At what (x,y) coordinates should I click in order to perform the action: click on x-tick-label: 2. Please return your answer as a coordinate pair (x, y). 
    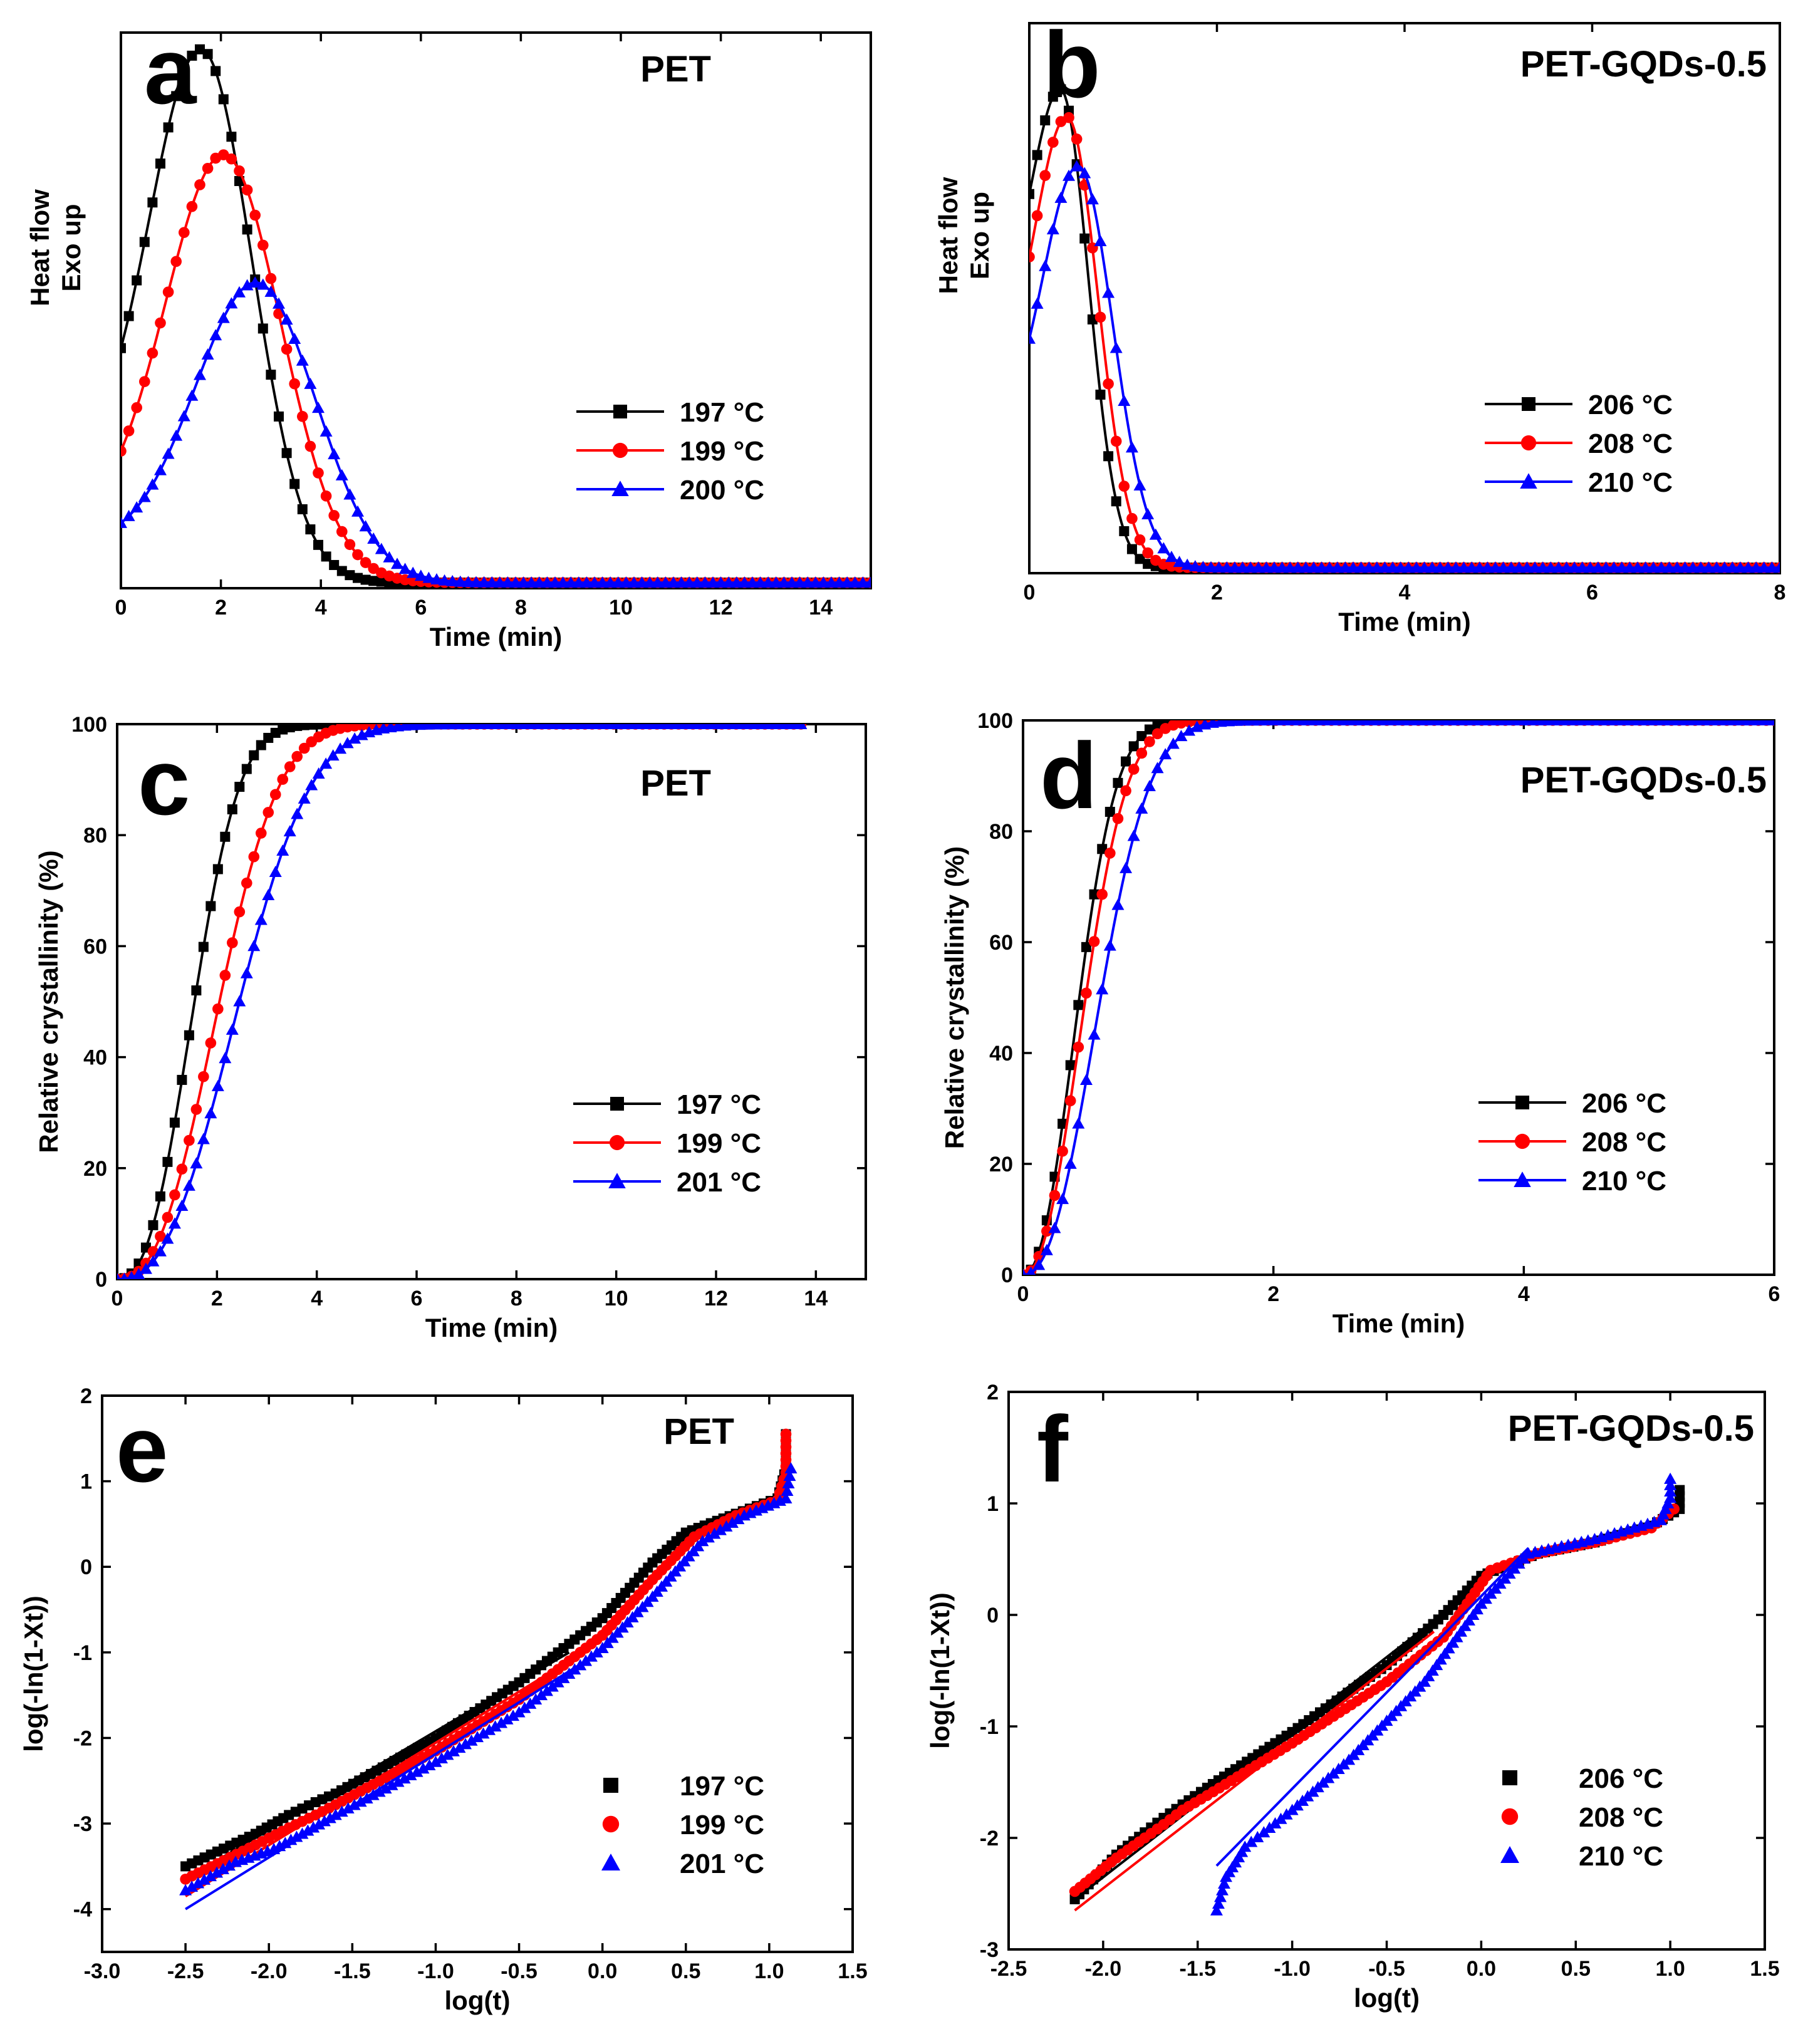
    Looking at the image, I should click on (1217, 592).